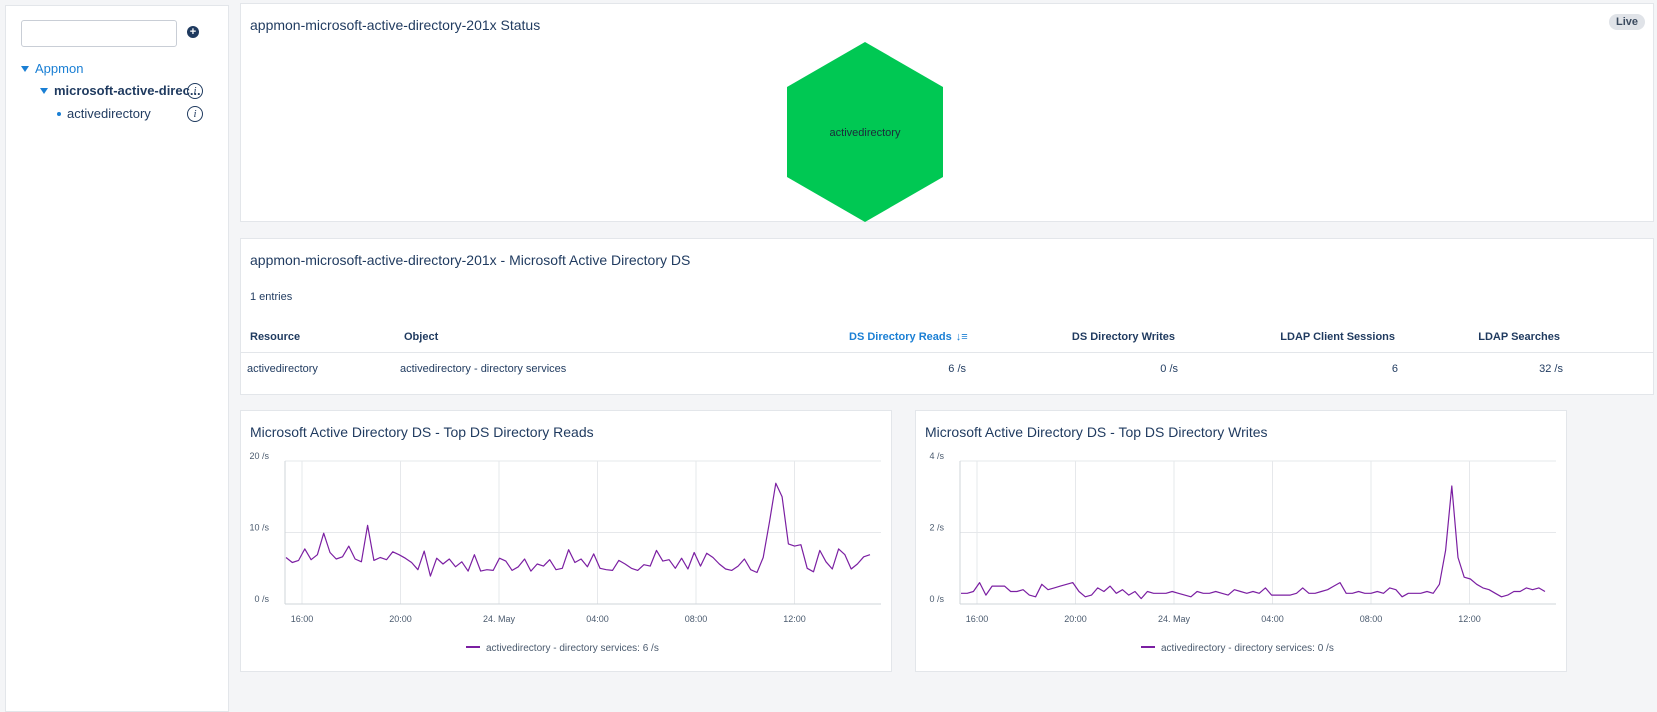 The width and height of the screenshot is (1657, 712). What do you see at coordinates (961, 337) in the screenshot?
I see `sort-desc-icon: ↓≡` at bounding box center [961, 337].